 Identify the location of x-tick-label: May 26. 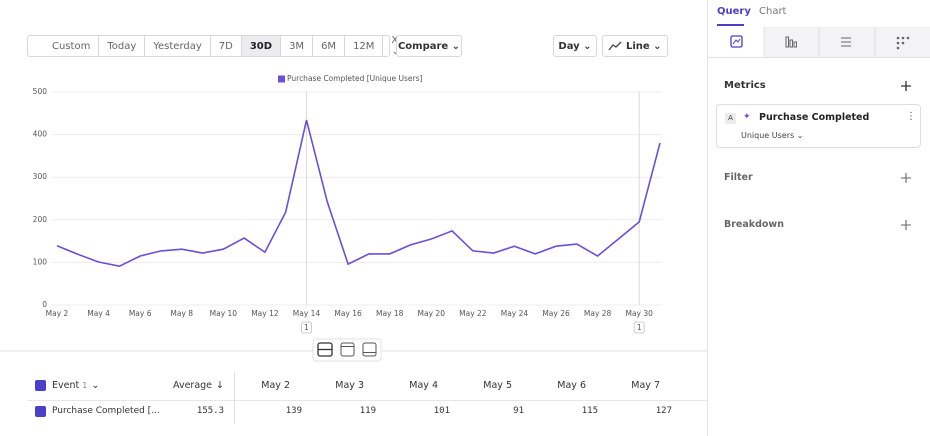
(556, 313).